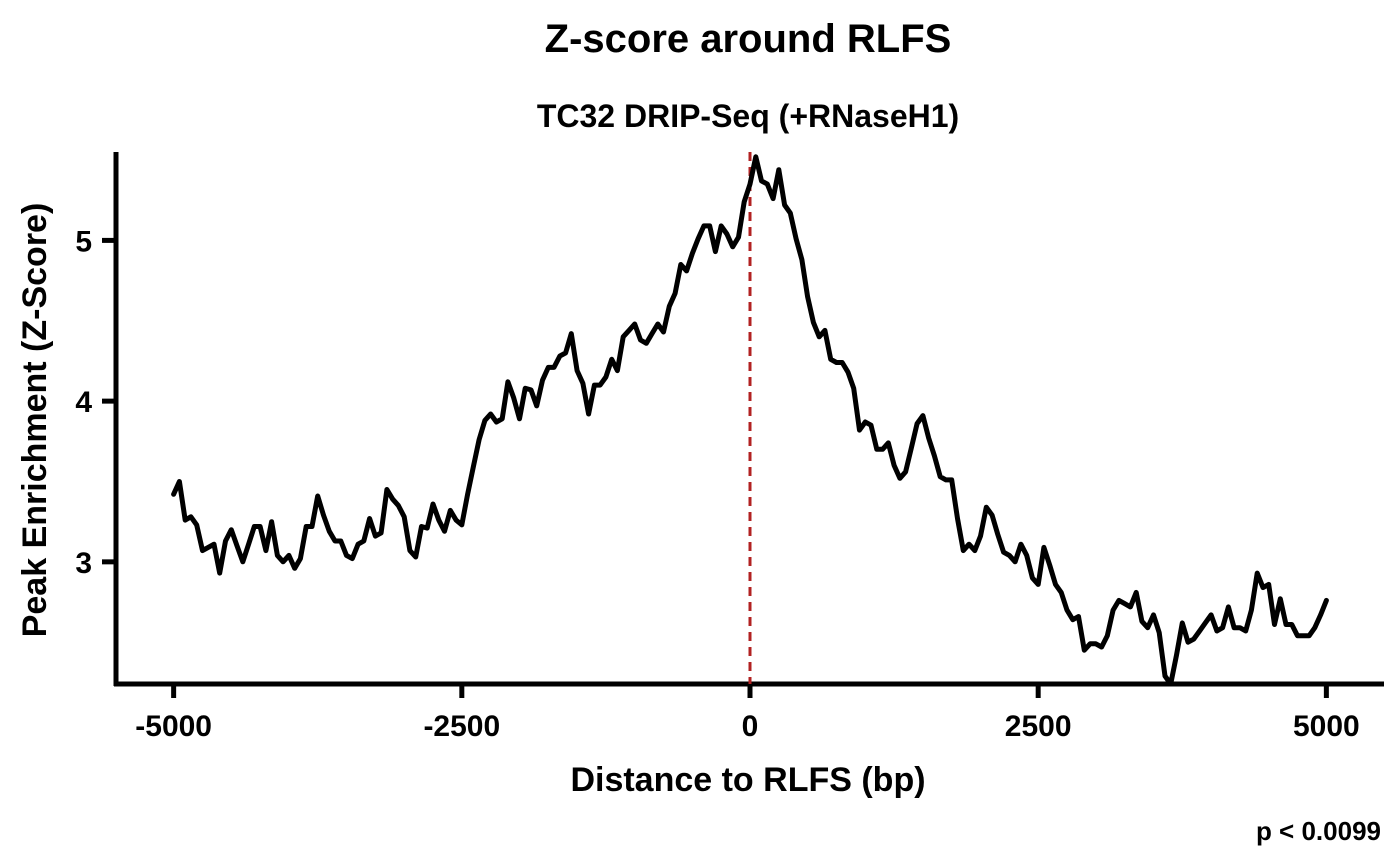 The image size is (1400, 865). What do you see at coordinates (461, 726) in the screenshot?
I see `x-tick-label: -2500` at bounding box center [461, 726].